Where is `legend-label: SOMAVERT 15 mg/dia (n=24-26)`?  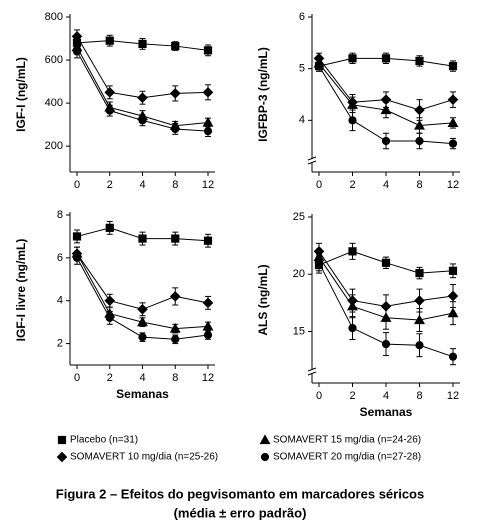
legend-label: SOMAVERT 15 mg/dia (n=24-26) is located at coordinates (347, 440).